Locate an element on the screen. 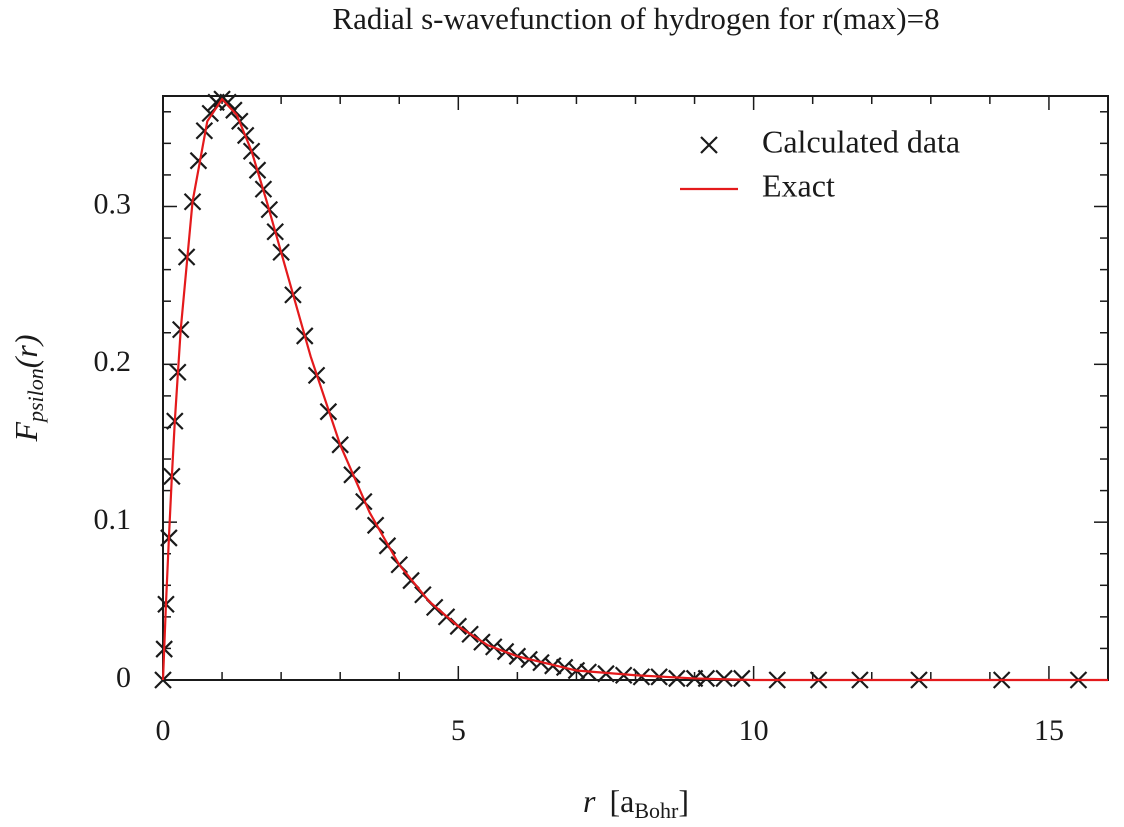 Image resolution: width=1124 pixels, height=827 pixels. x-label-bracket: [a is located at coordinates (621, 801).